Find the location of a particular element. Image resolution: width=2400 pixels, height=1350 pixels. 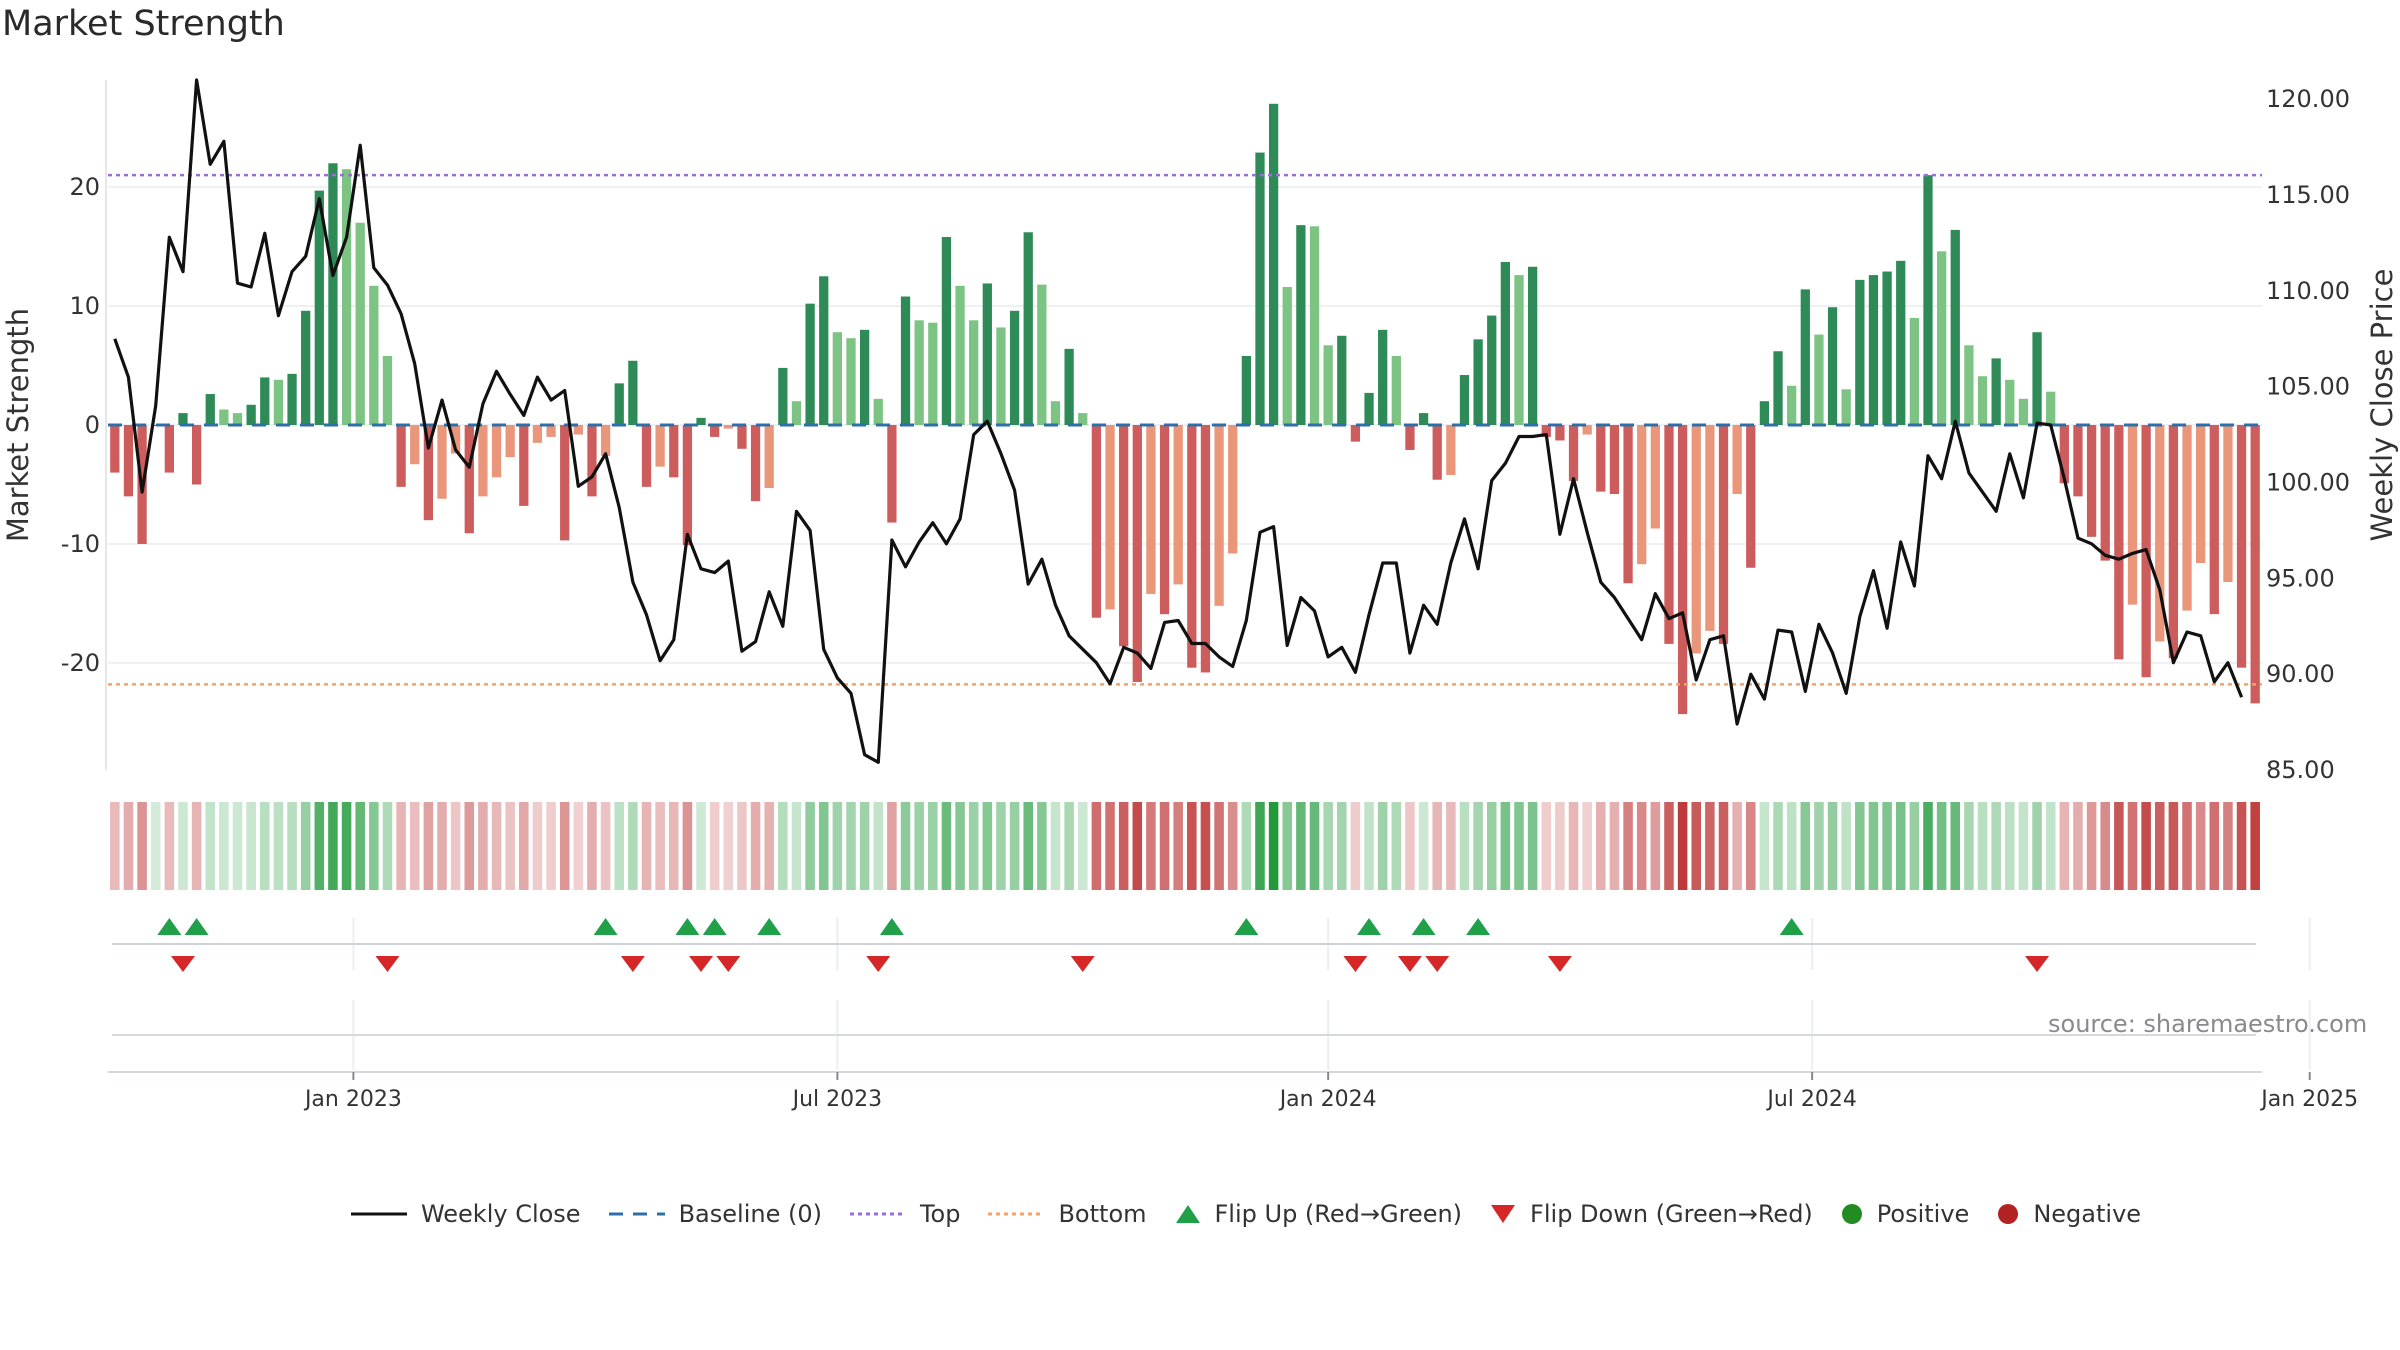

right-tick-label: 105.00 is located at coordinates (2308, 387).